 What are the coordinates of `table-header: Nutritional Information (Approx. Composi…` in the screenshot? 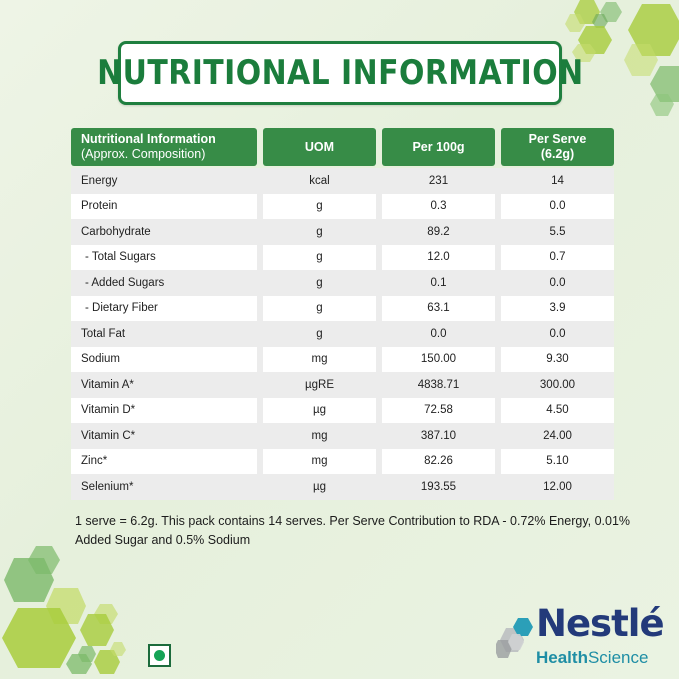 It's located at (342, 149).